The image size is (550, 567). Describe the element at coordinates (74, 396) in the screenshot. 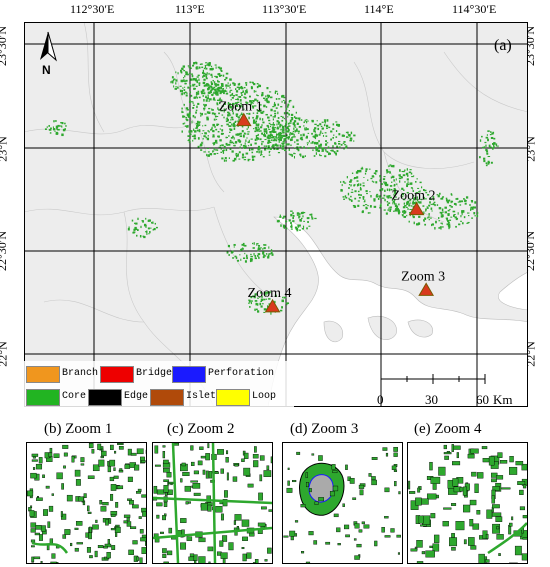

I see `legend-label-core: Core` at that location.